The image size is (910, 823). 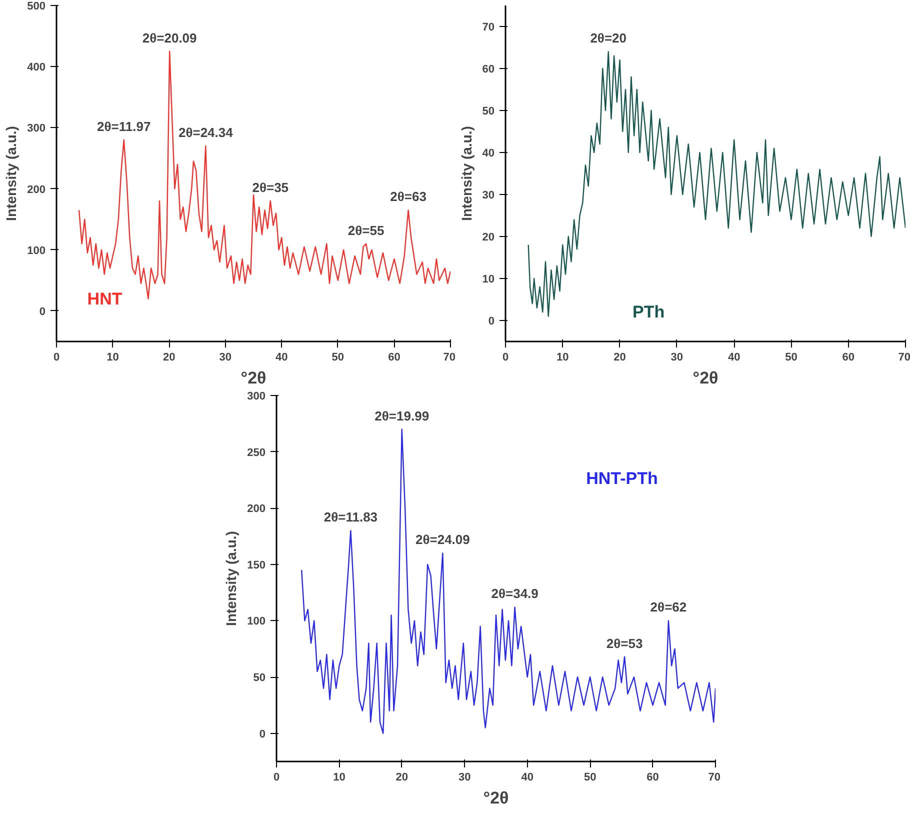 I want to click on y-tick-label: 20, so click(x=488, y=238).